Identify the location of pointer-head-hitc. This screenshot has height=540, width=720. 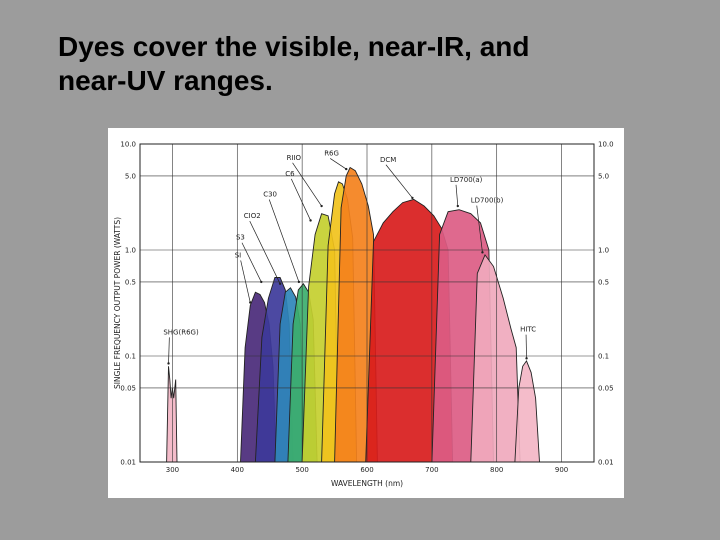
(526, 358).